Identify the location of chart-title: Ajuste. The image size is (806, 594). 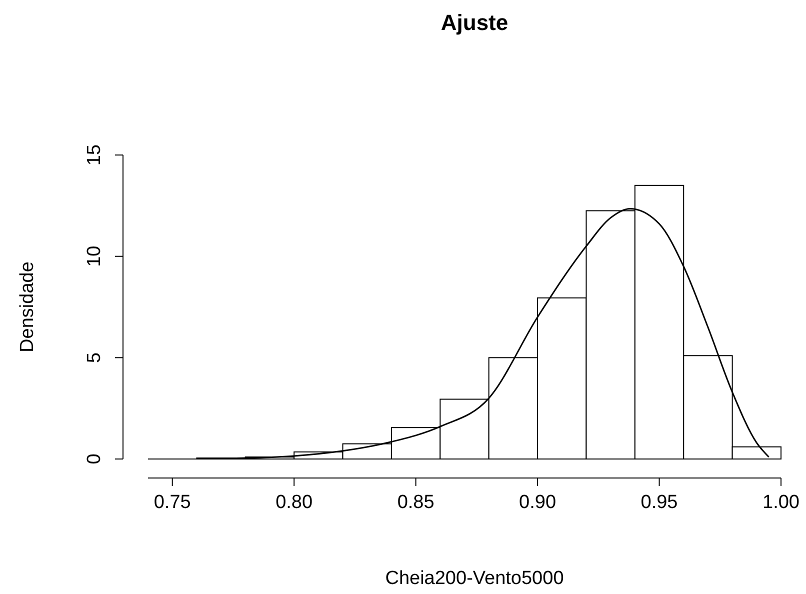
(474, 22).